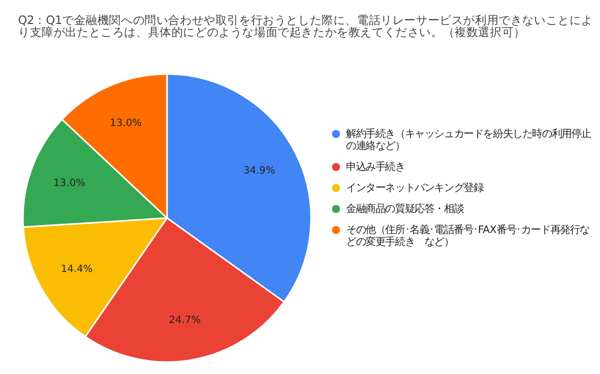 The image size is (600, 374). Describe the element at coordinates (184, 320) in the screenshot. I see `data-label: 24.7%` at that location.